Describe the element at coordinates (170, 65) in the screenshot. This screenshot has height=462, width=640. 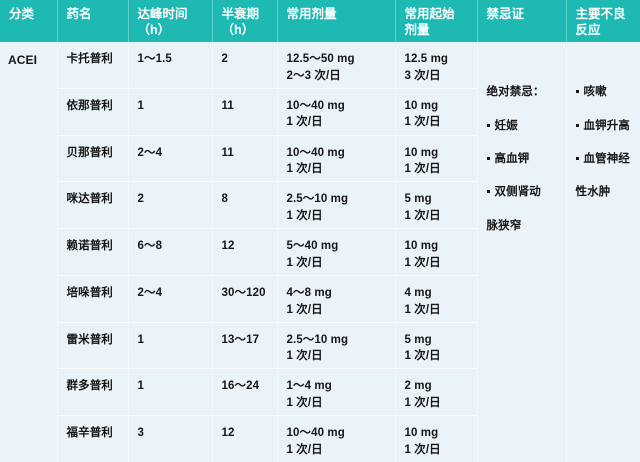
I see `cell-peak-time: 1～1.5` at that location.